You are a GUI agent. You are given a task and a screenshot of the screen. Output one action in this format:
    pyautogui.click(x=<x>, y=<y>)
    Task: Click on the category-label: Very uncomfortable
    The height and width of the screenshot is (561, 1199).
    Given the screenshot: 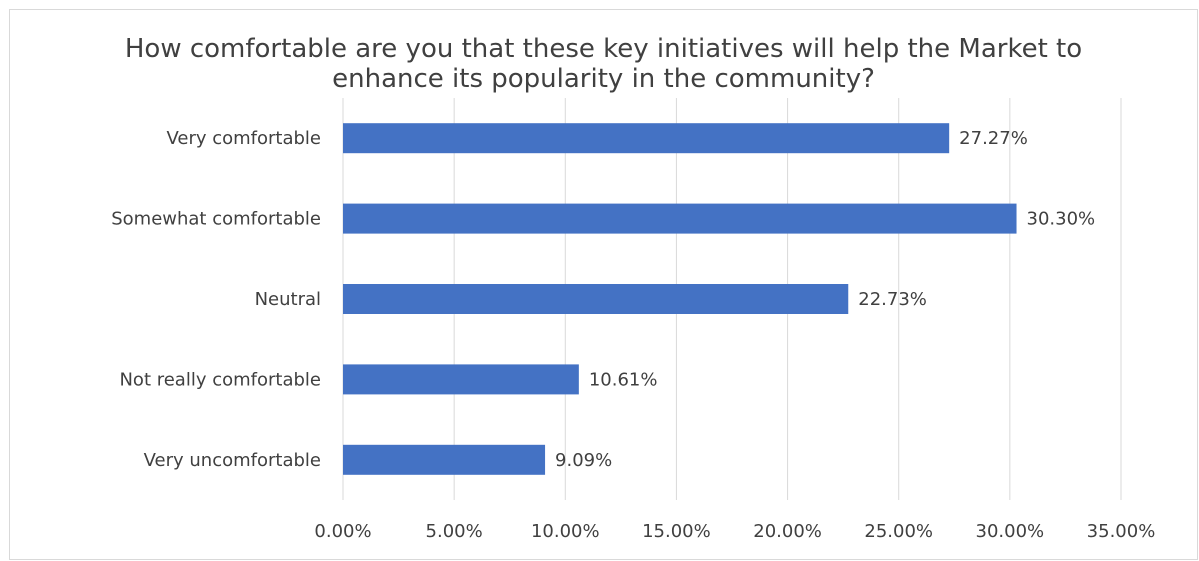 What is the action you would take?
    pyautogui.click(x=232, y=460)
    